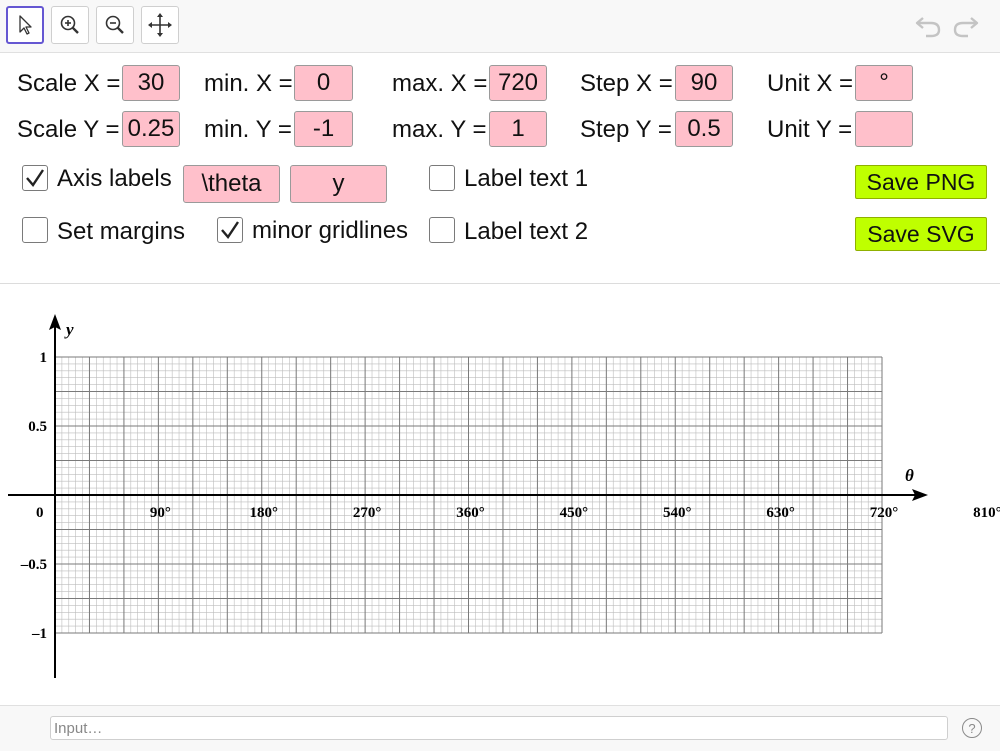 The image size is (1000, 751). I want to click on step-y-input: 0.5, so click(704, 129).